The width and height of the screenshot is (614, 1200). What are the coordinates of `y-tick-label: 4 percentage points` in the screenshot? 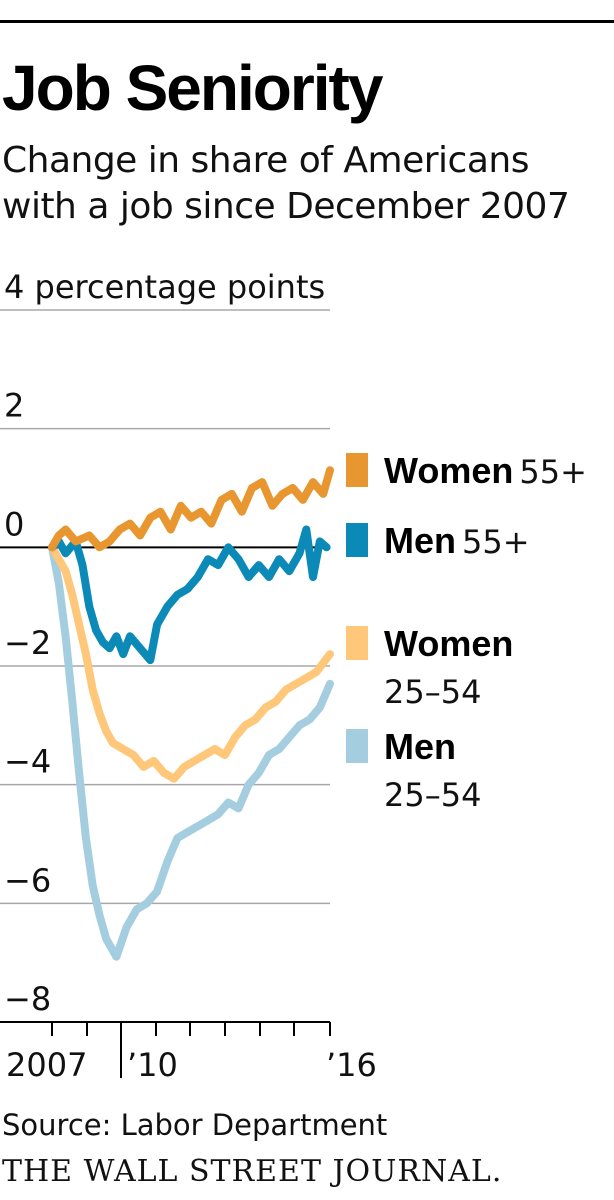 It's located at (164, 287).